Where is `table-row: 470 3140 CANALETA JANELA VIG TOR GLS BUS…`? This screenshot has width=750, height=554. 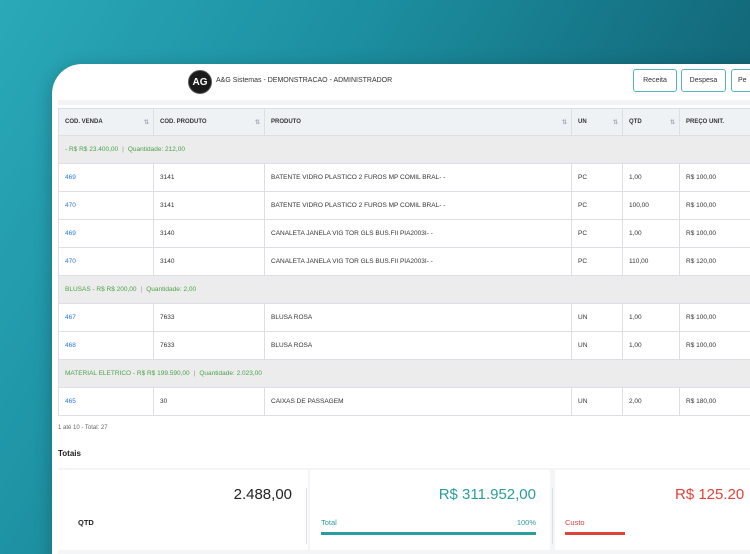
table-row: 470 3140 CANALETA JANELA VIG TOR GLS BUS… is located at coordinates (404, 261).